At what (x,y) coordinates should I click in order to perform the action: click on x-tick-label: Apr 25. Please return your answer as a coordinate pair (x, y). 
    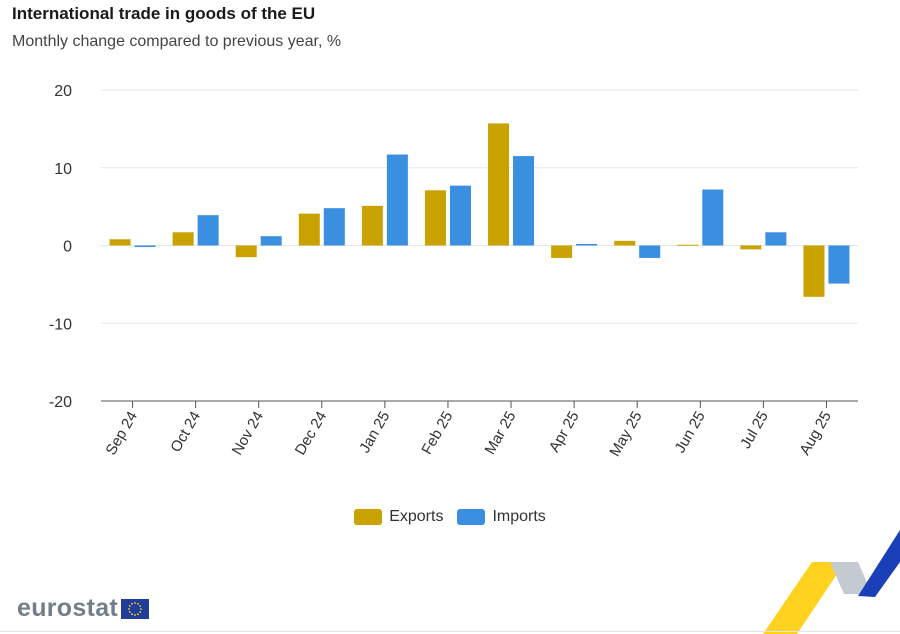
    Looking at the image, I should click on (564, 432).